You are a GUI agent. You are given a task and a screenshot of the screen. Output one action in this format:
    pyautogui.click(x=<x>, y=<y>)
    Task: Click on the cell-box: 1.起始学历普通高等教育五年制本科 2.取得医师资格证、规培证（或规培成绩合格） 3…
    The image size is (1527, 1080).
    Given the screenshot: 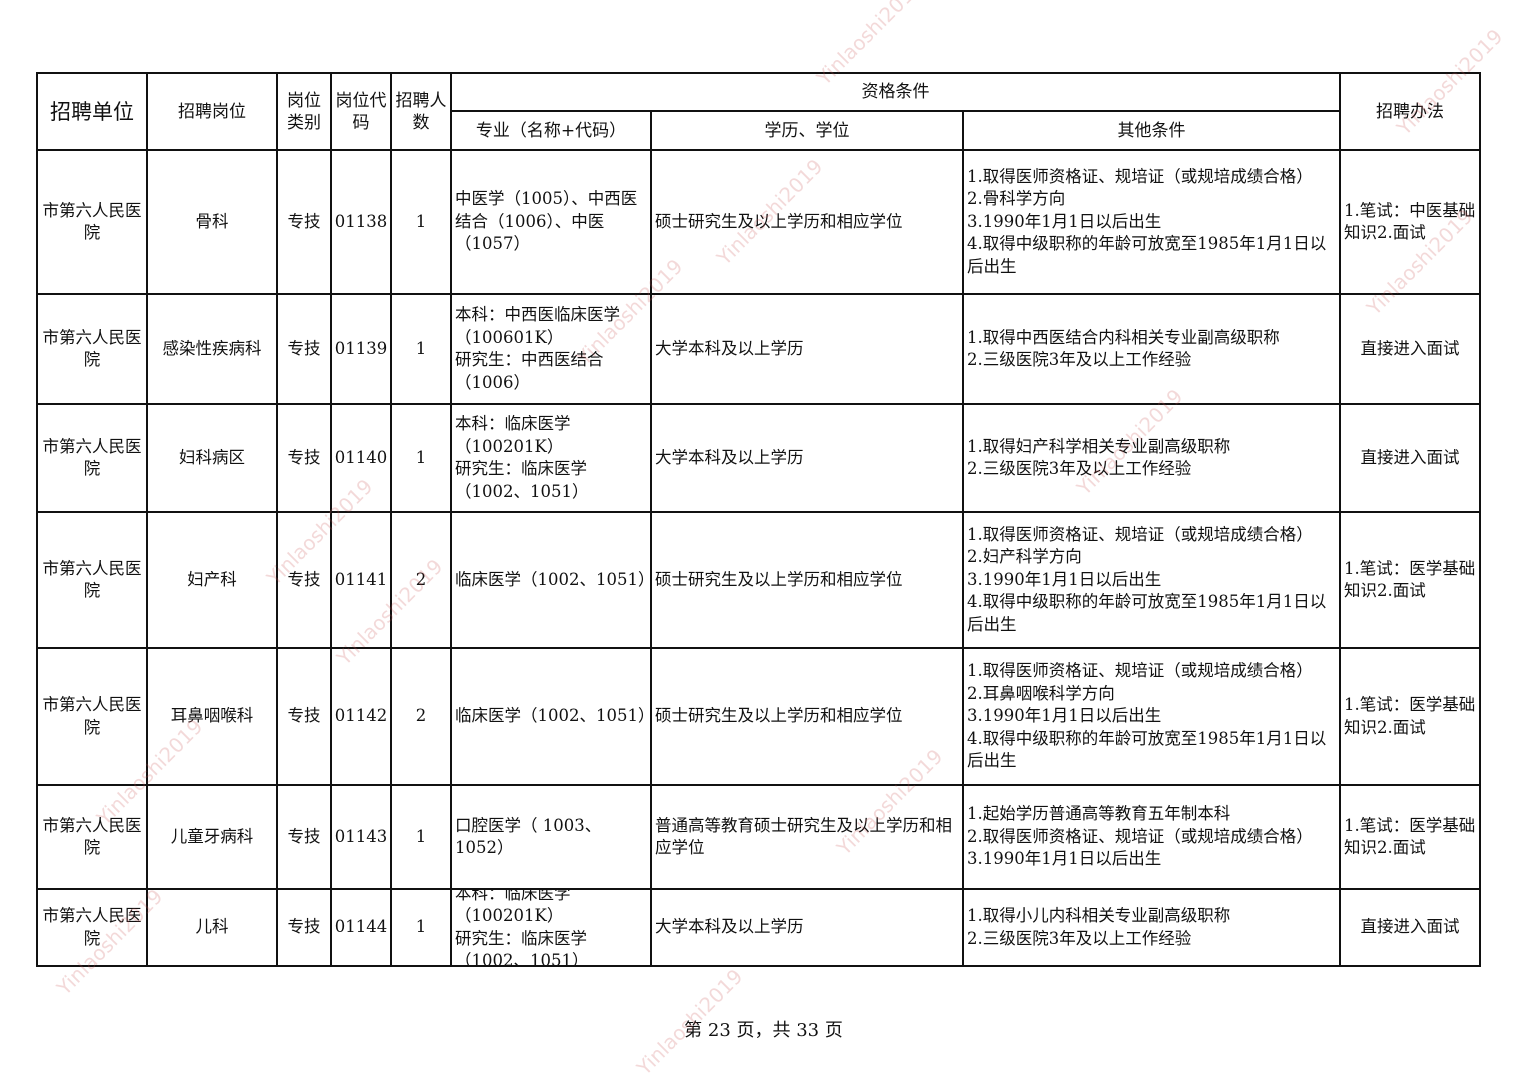 What is the action you would take?
    pyautogui.click(x=1151, y=837)
    